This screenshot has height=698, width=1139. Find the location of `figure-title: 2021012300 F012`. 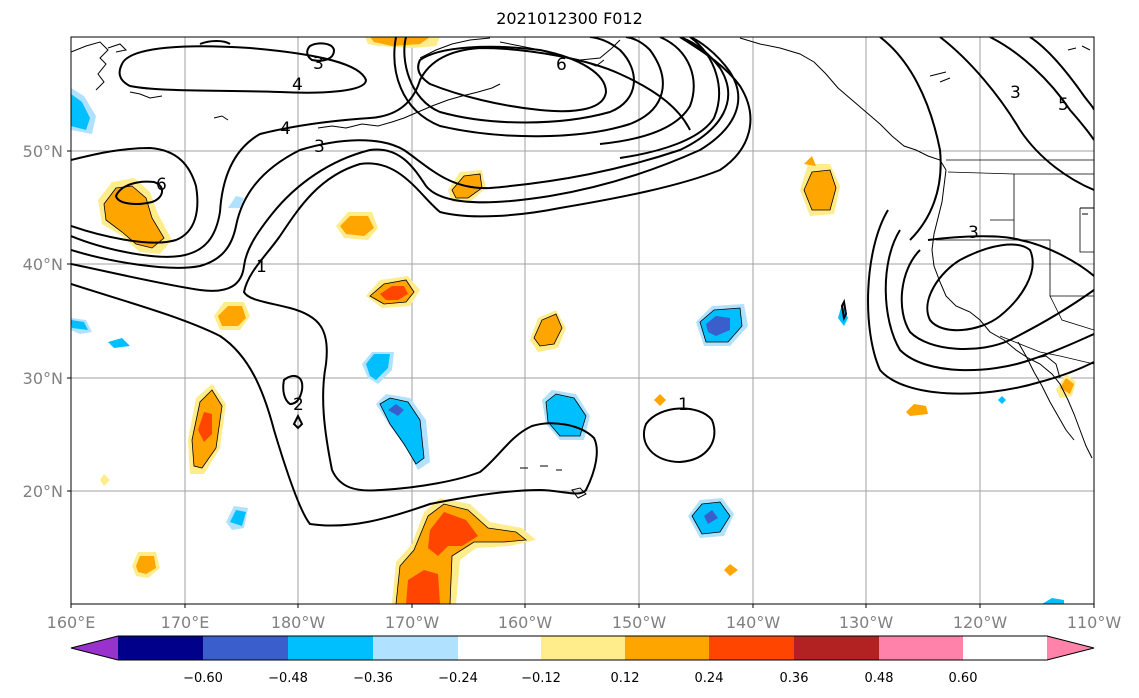

figure-title: 2021012300 F012 is located at coordinates (569, 18).